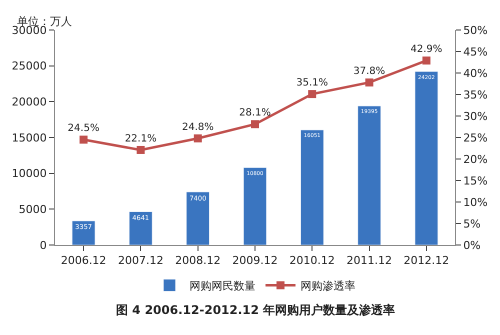 The height and width of the screenshot is (335, 500). Describe the element at coordinates (223, 286) in the screenshot. I see `legend-label: 网购网民数量` at that location.